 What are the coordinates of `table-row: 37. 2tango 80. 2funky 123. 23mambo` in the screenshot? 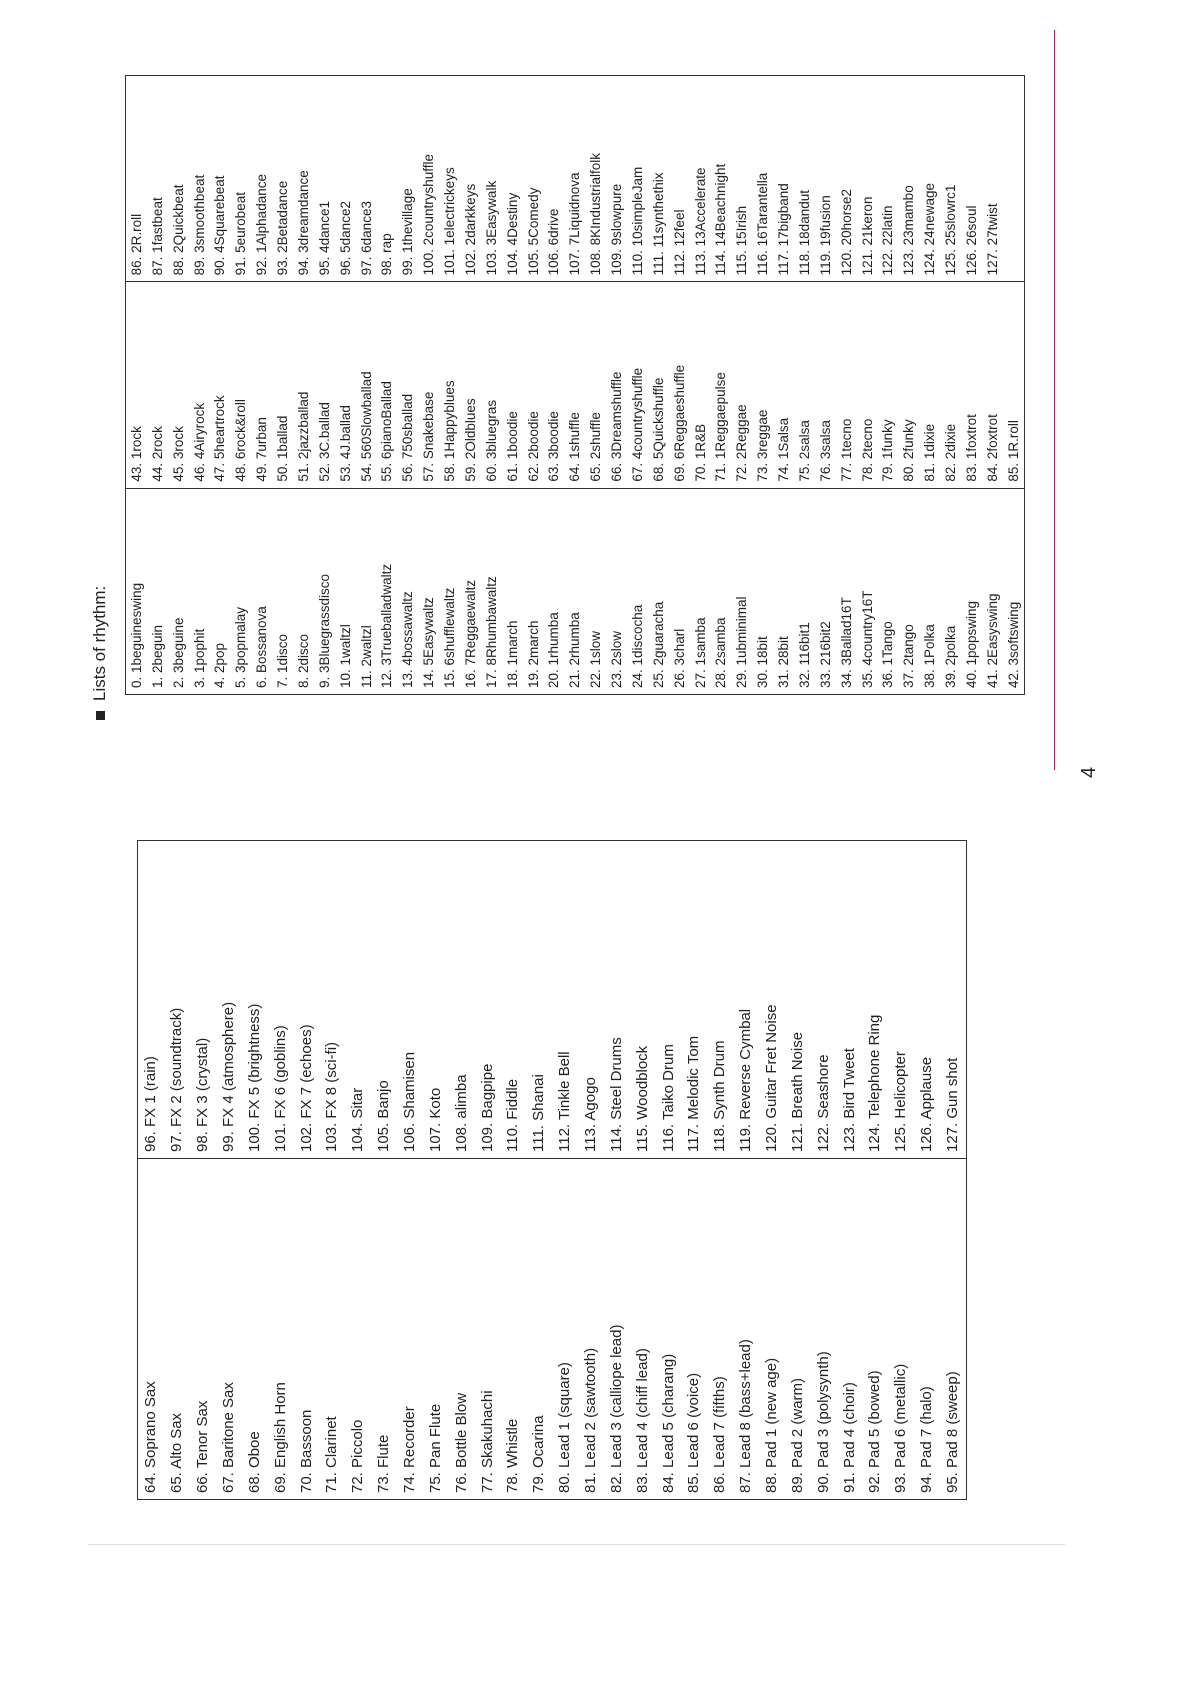 It's located at (909, 385).